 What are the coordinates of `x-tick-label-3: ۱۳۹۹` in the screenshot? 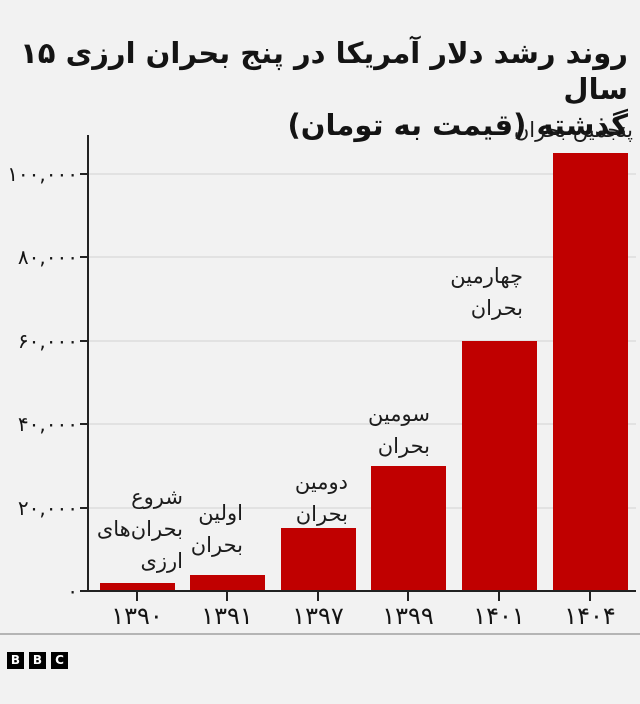 It's located at (408, 616).